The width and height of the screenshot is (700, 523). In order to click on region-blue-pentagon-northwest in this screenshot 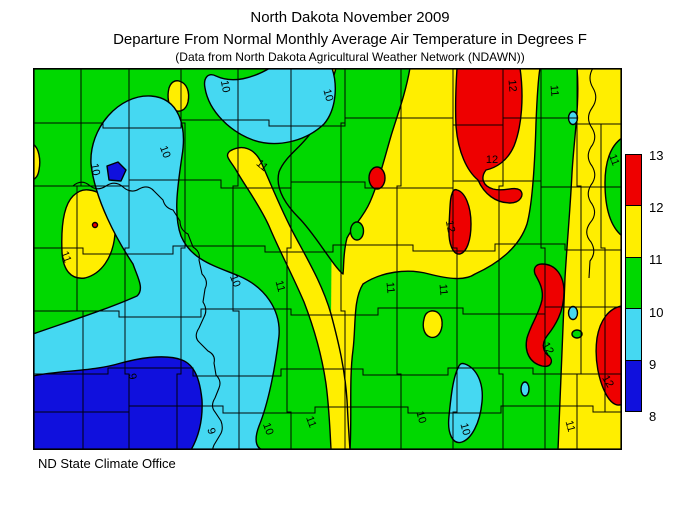, I will do `click(116, 171)`.